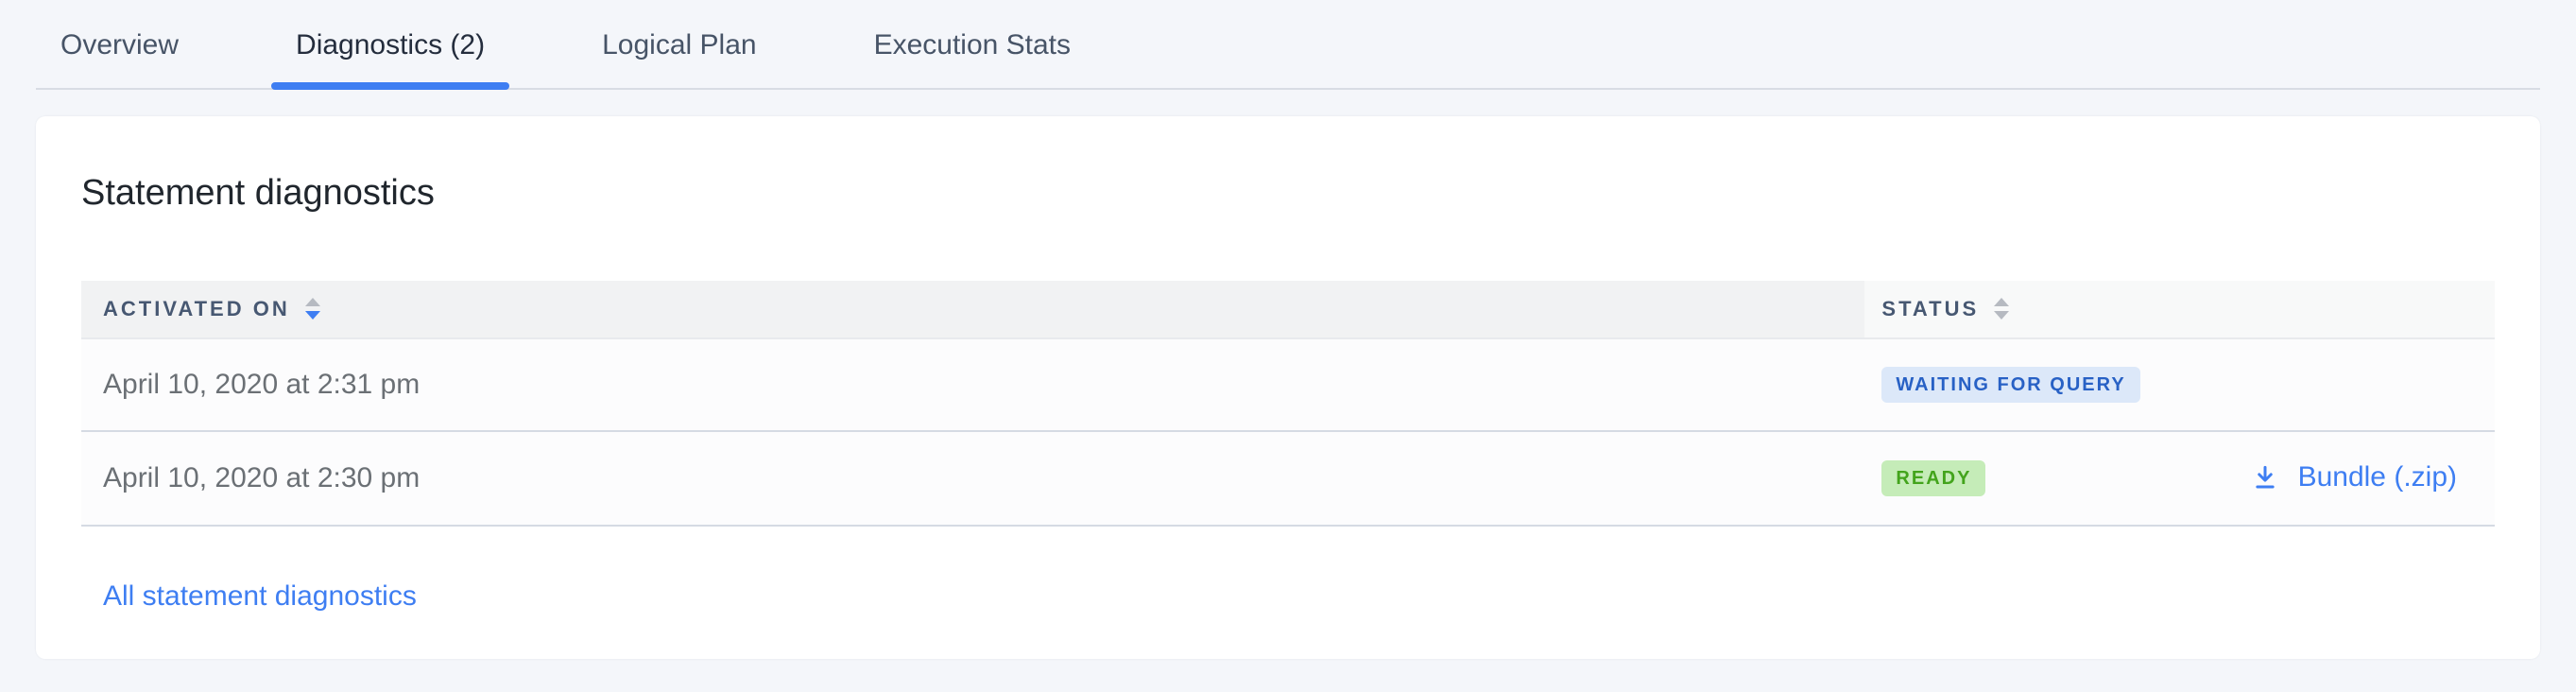  Describe the element at coordinates (679, 45) in the screenshot. I see `tab-logical-plan: Logical Plan` at that location.